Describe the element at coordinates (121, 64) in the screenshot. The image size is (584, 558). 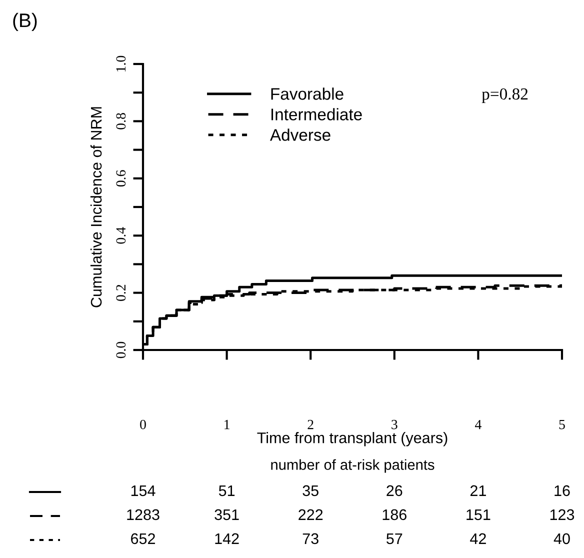
I see `y-tick-label: 1.0` at that location.